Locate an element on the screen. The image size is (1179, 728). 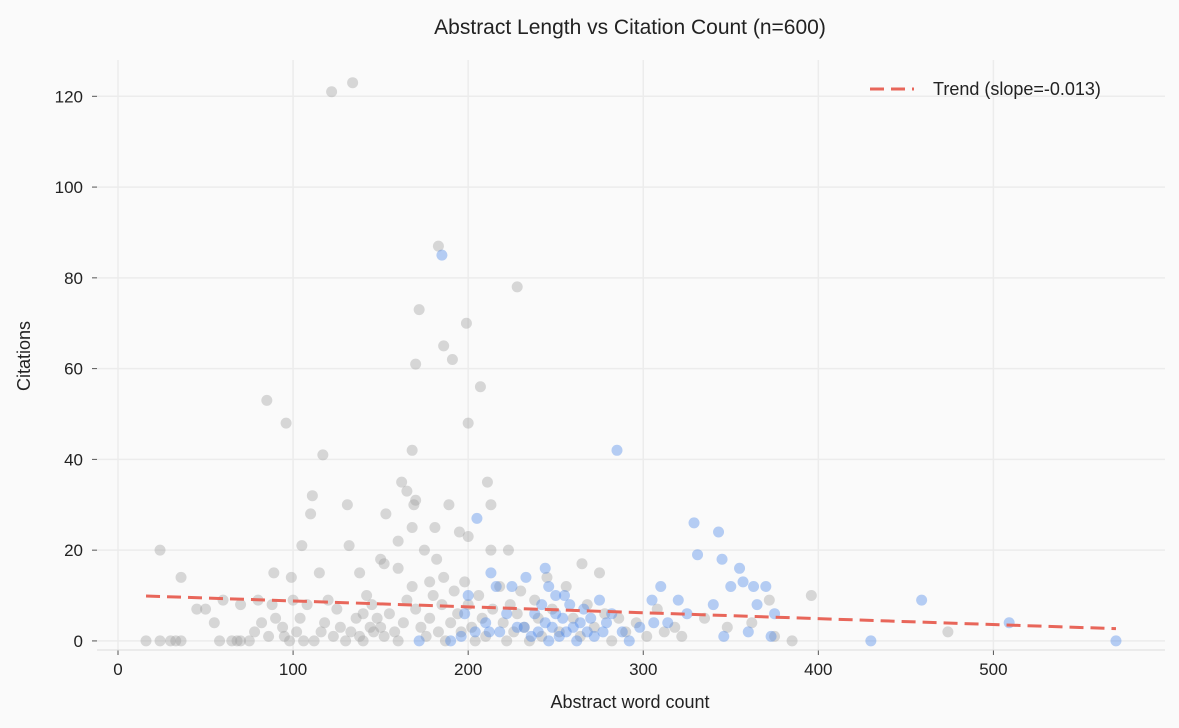
x-tick-label: 500 is located at coordinates (993, 669).